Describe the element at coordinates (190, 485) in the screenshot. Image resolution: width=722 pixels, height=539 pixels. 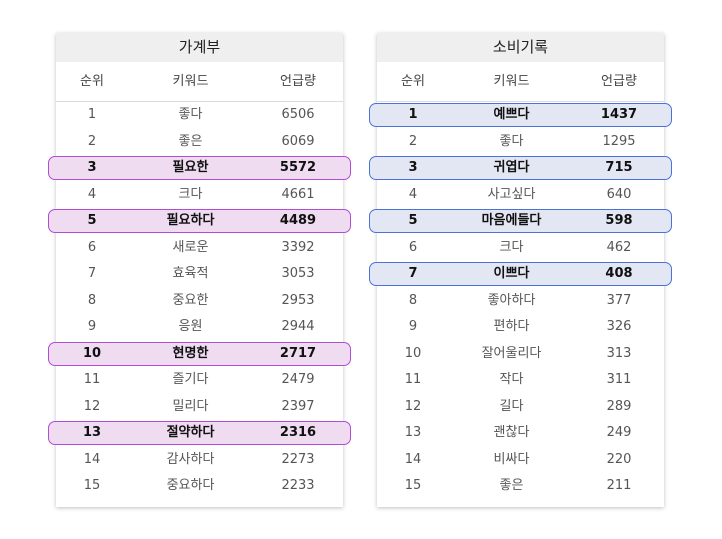
I see `keyword-cell: 중요하다` at that location.